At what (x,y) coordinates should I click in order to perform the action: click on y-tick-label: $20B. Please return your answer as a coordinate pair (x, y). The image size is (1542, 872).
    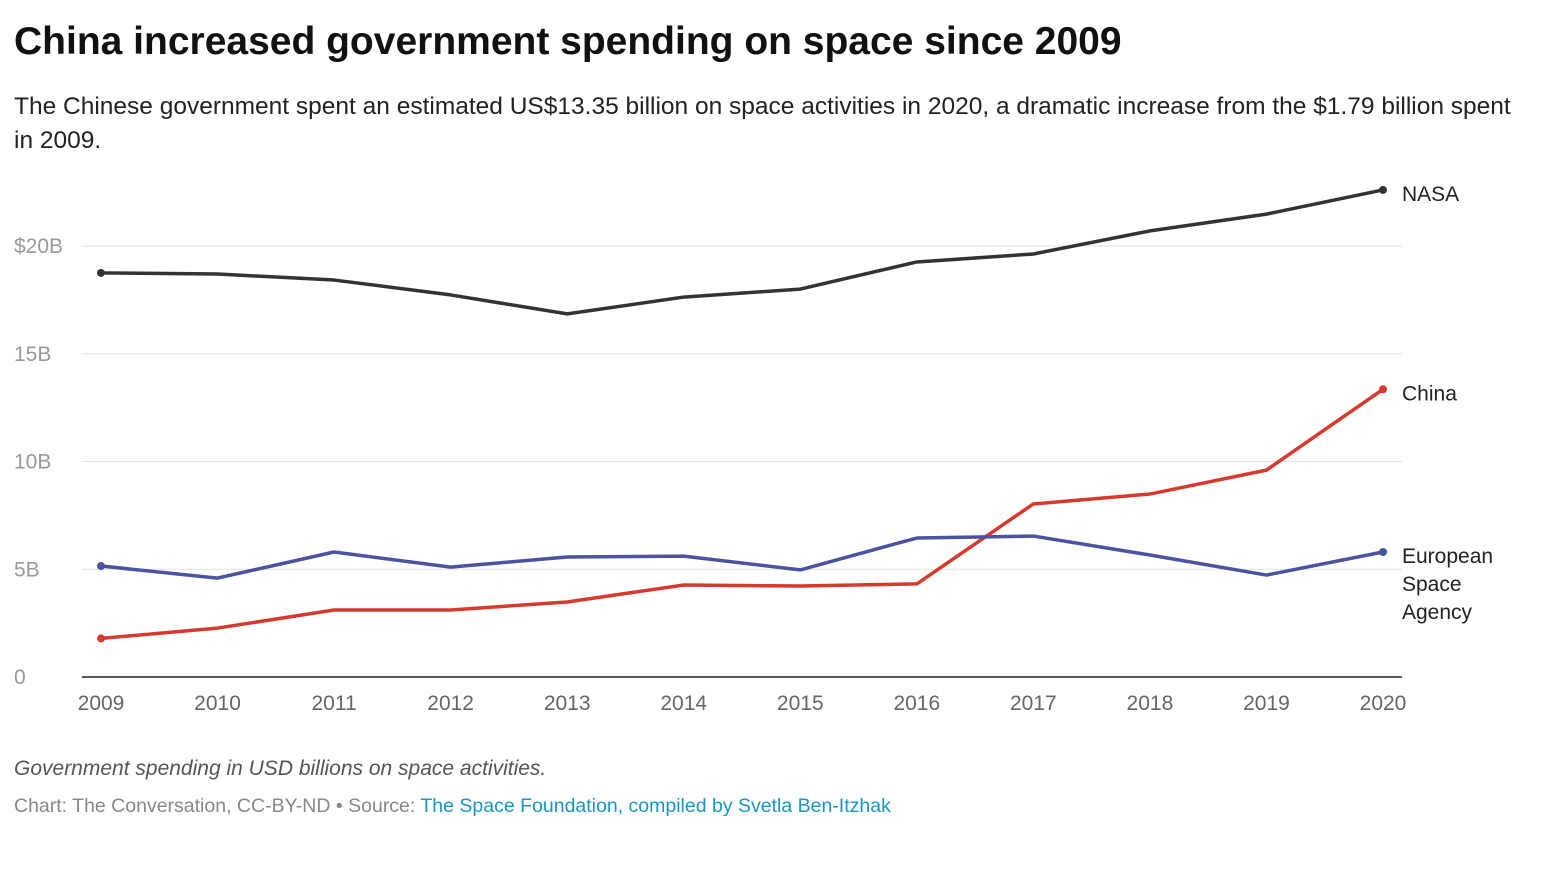
    Looking at the image, I should click on (38, 246).